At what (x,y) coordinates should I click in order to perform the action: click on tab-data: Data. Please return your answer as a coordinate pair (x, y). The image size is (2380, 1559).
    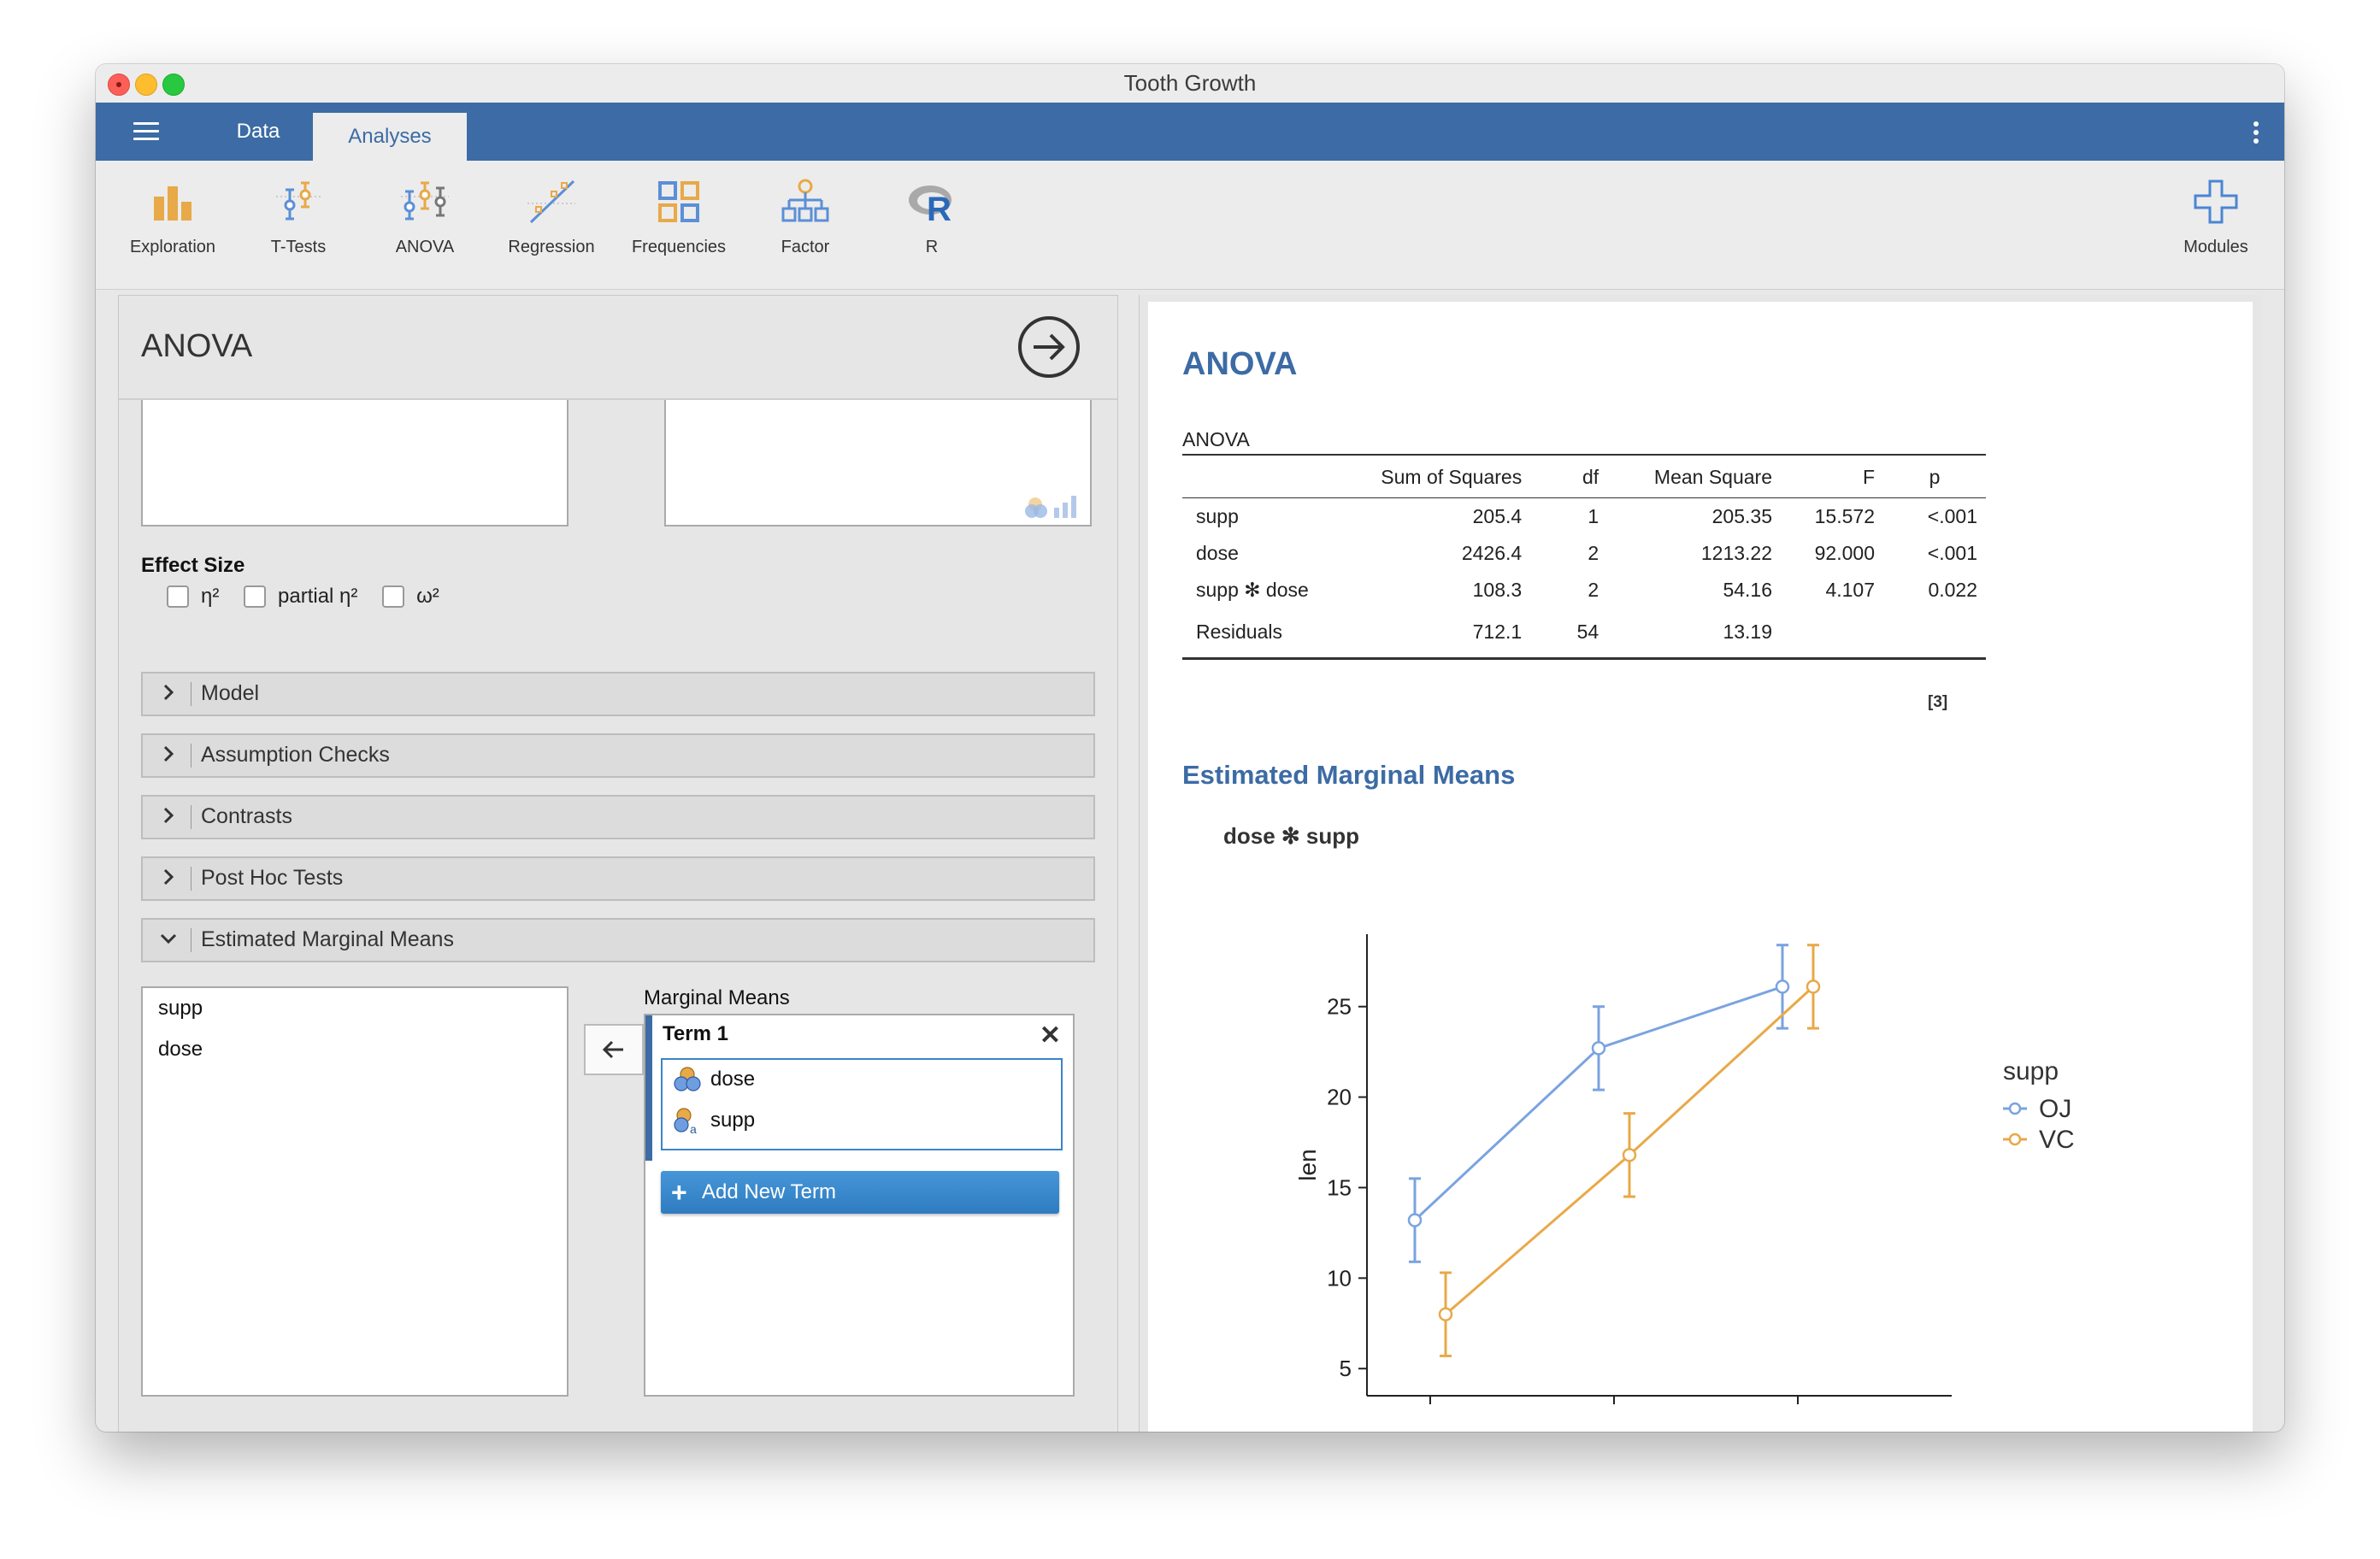
    Looking at the image, I should click on (258, 131).